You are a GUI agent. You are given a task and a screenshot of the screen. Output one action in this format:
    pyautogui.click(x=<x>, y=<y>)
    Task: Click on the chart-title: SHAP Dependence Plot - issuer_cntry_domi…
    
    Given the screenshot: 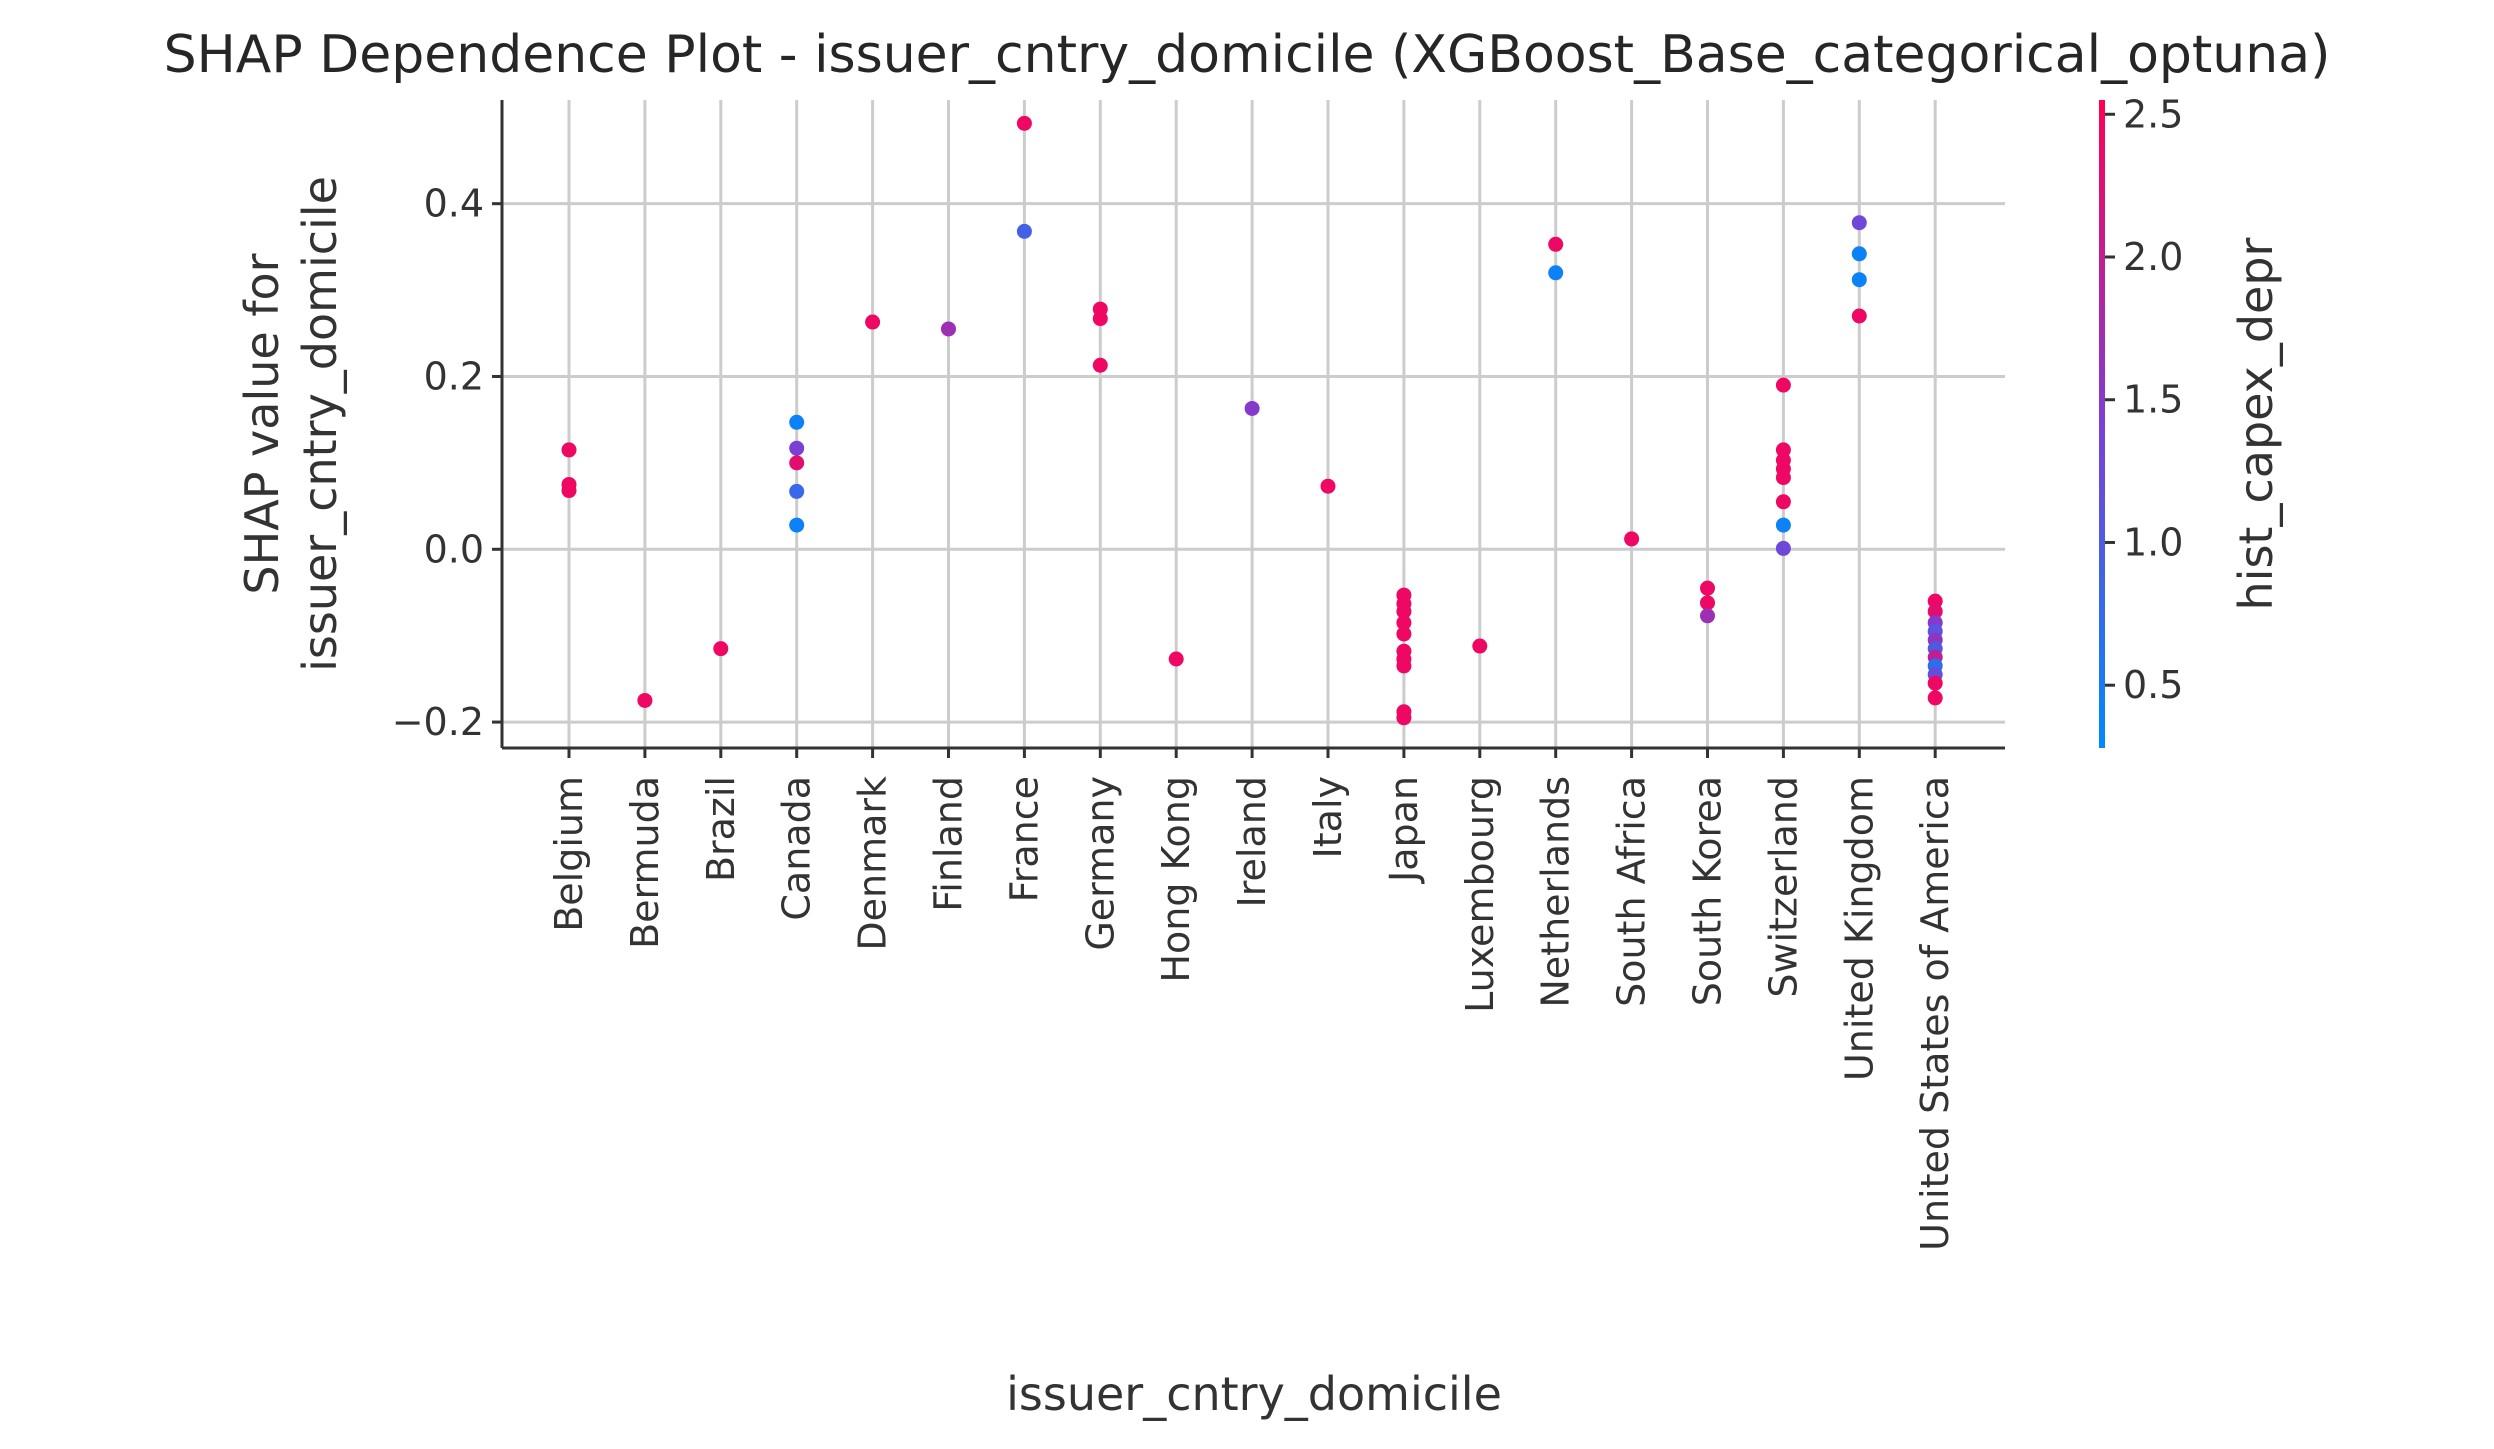 What is the action you would take?
    pyautogui.click(x=1247, y=55)
    